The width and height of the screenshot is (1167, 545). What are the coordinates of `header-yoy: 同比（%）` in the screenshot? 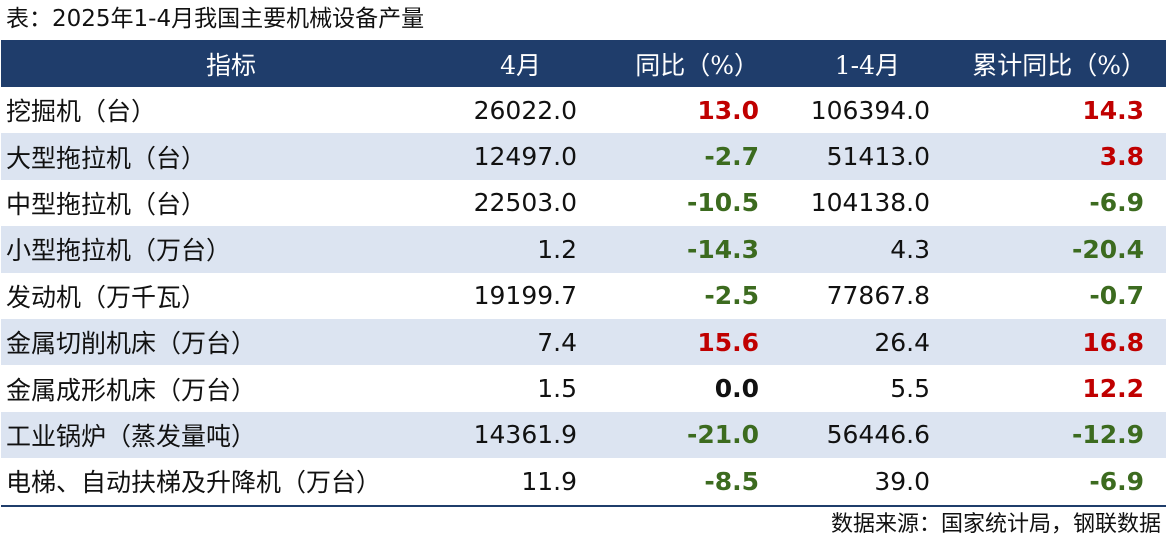 It's located at (697, 65).